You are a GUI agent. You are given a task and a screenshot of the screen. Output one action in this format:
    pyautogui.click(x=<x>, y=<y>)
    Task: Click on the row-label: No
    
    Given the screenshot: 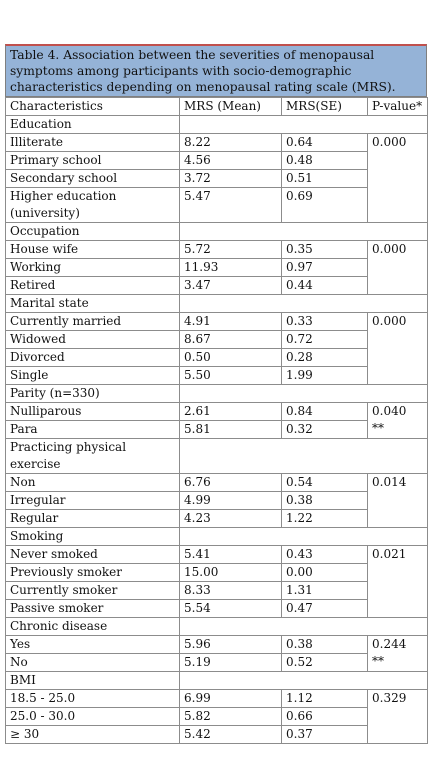 What is the action you would take?
    pyautogui.click(x=92, y=662)
    